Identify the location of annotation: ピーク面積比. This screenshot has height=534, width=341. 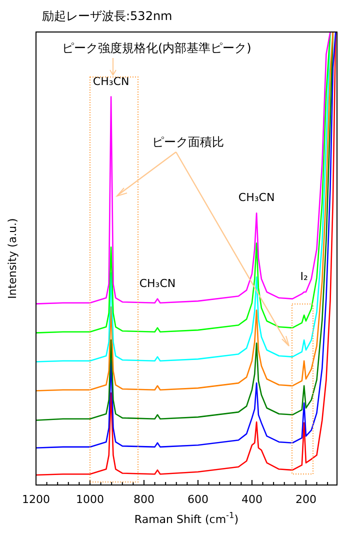
(188, 142).